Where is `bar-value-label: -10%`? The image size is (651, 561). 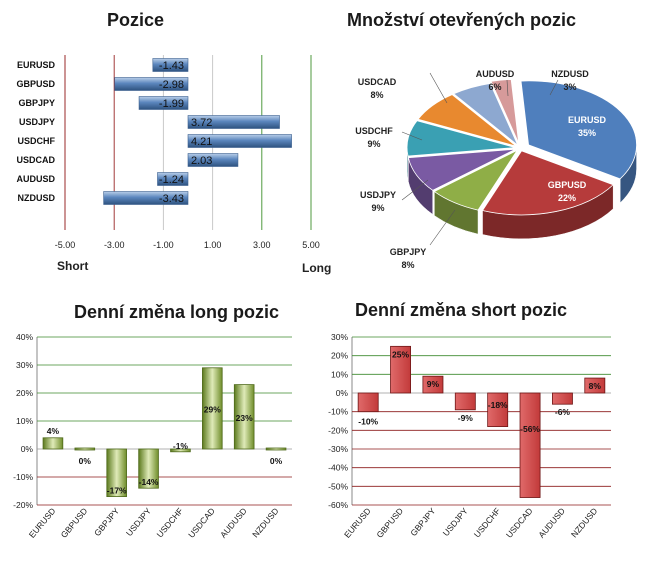 bar-value-label: -10% is located at coordinates (368, 422).